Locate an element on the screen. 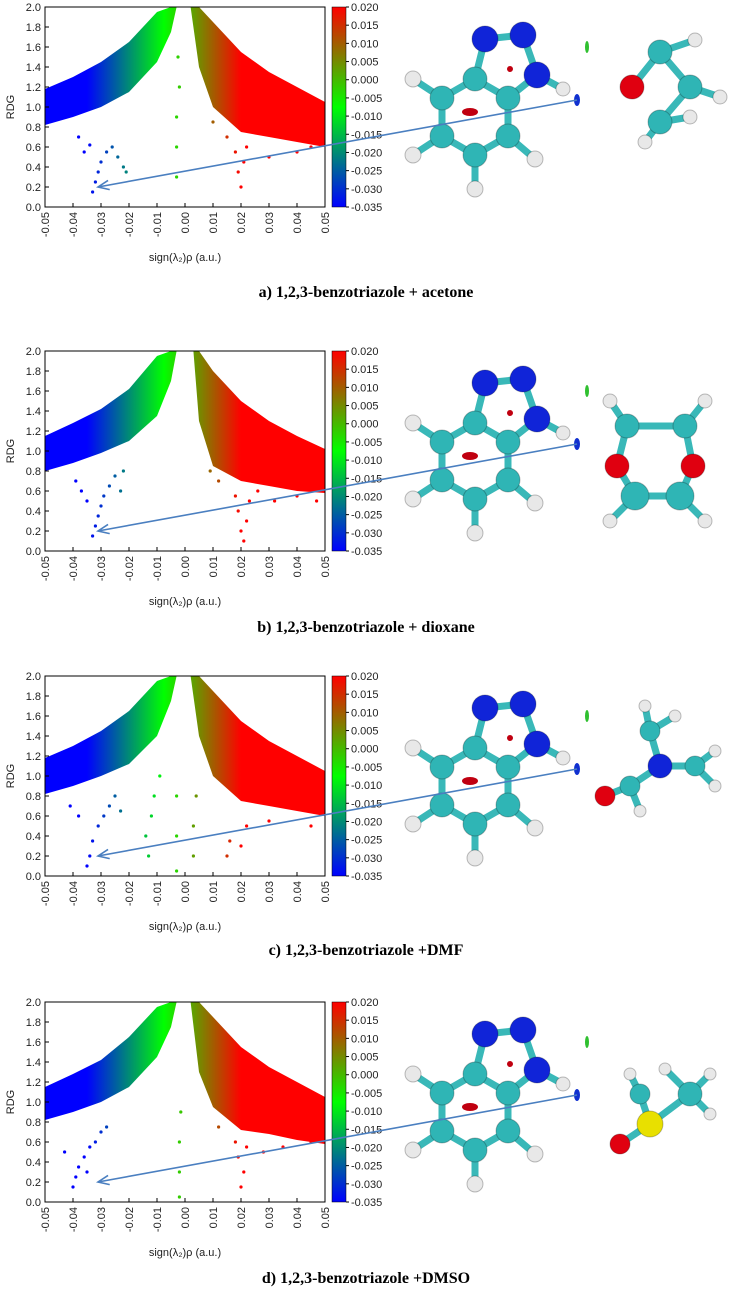 This screenshot has height=1299, width=733. y-tick-label: 1.8 is located at coordinates (33, 697).